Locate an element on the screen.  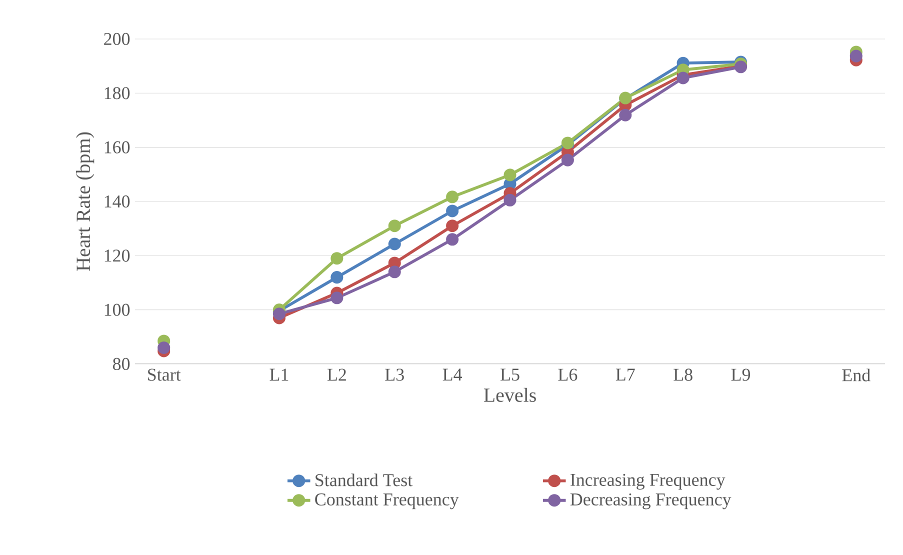
x-tick-label: End is located at coordinates (856, 375).